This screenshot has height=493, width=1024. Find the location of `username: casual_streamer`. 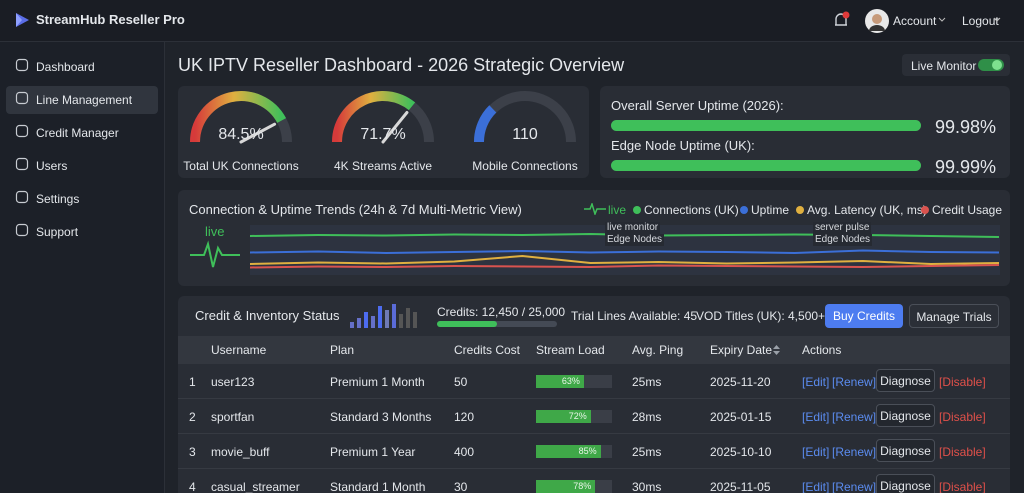

username: casual_streamer is located at coordinates (255, 486).